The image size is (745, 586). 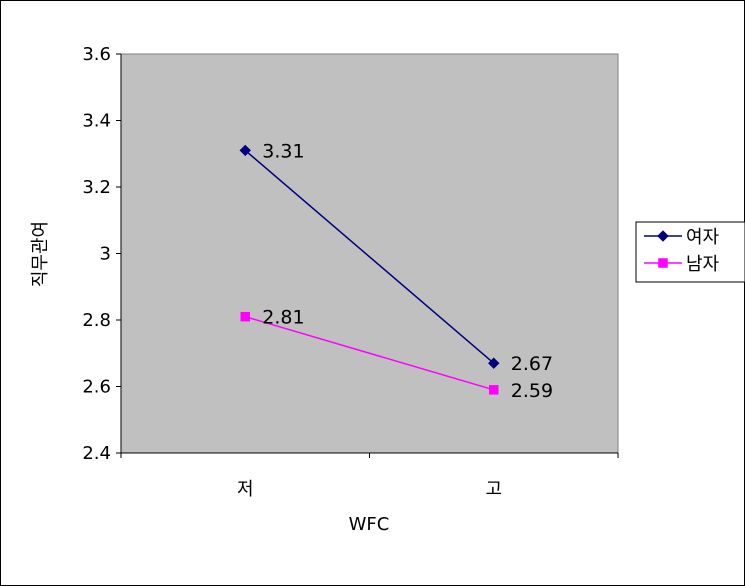 What do you see at coordinates (283, 151) in the screenshot?
I see `data-label: 3.31` at bounding box center [283, 151].